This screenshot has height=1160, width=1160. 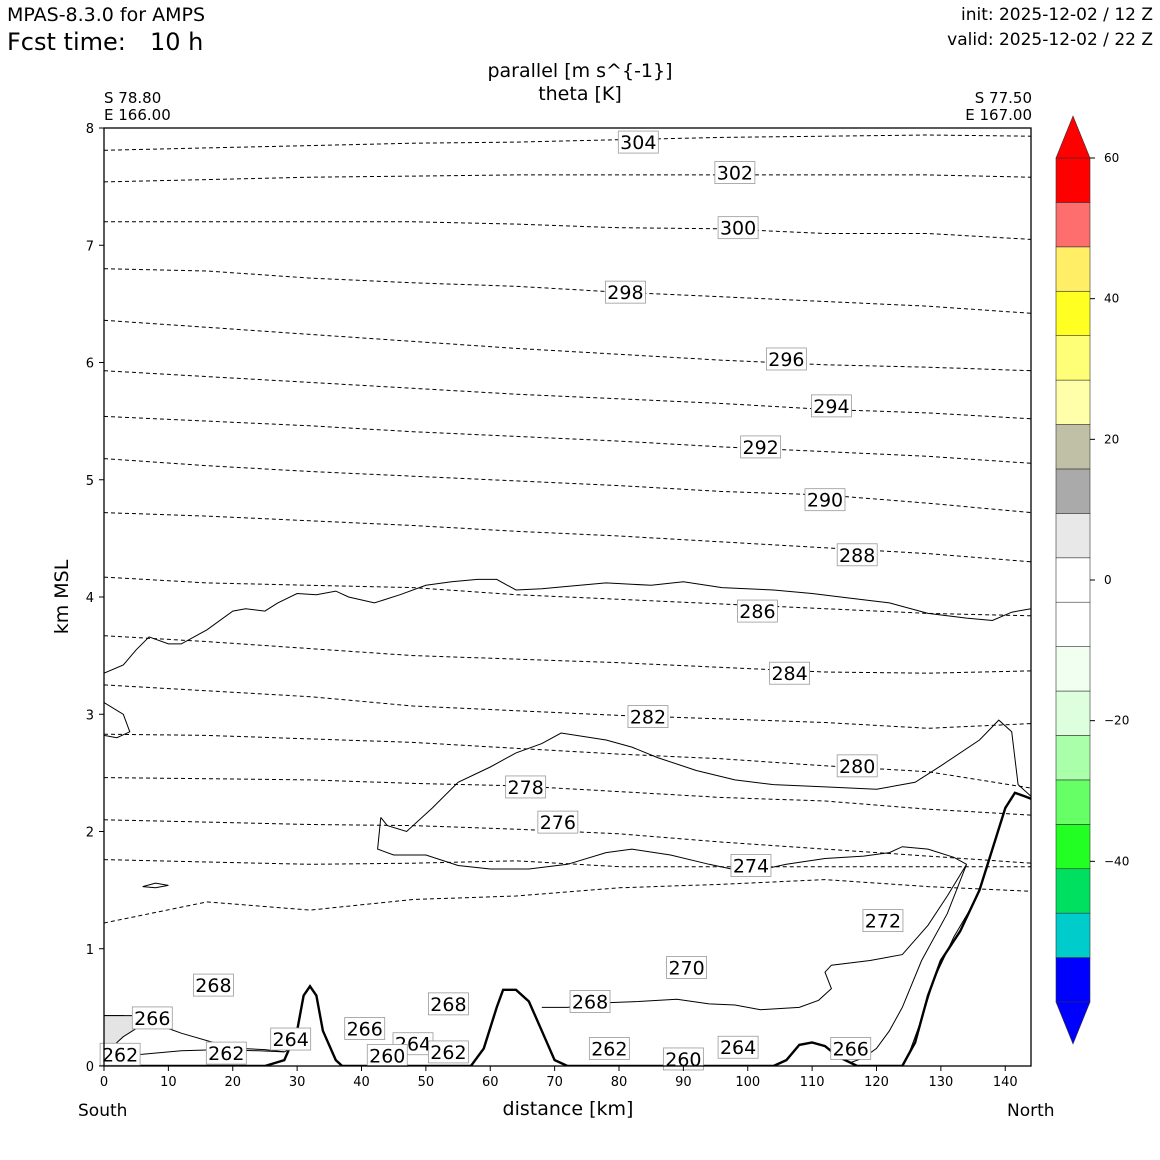 What do you see at coordinates (90, 950) in the screenshot?
I see `y-tick-label: 1` at bounding box center [90, 950].